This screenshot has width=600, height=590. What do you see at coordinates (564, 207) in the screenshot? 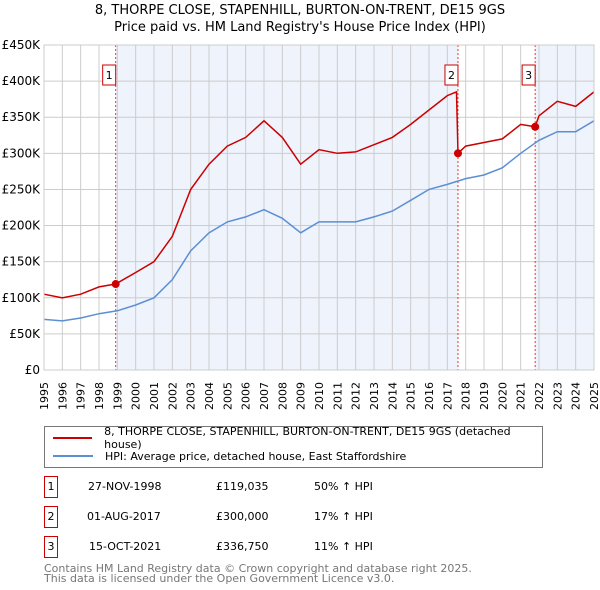
I see `shade-region` at bounding box center [564, 207].